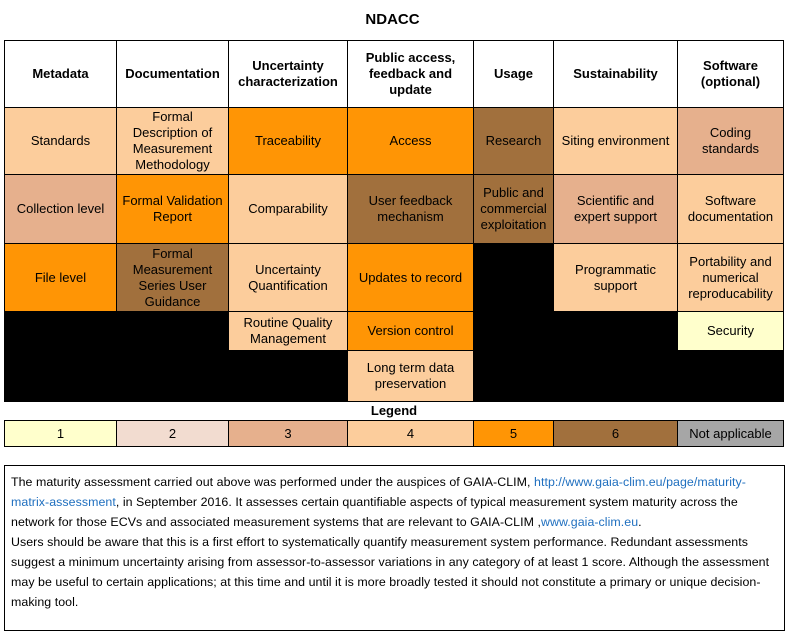  I want to click on header-usage: Usage, so click(513, 74).